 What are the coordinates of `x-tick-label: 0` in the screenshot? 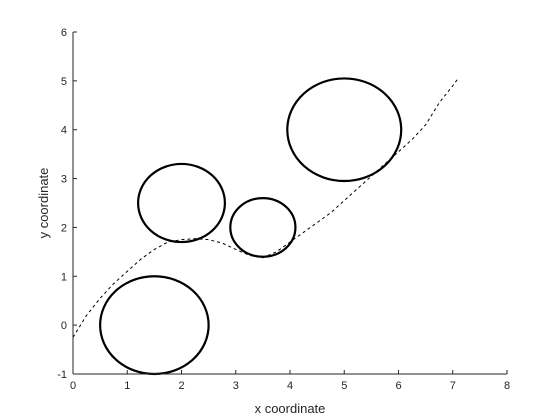 It's located at (73, 386).